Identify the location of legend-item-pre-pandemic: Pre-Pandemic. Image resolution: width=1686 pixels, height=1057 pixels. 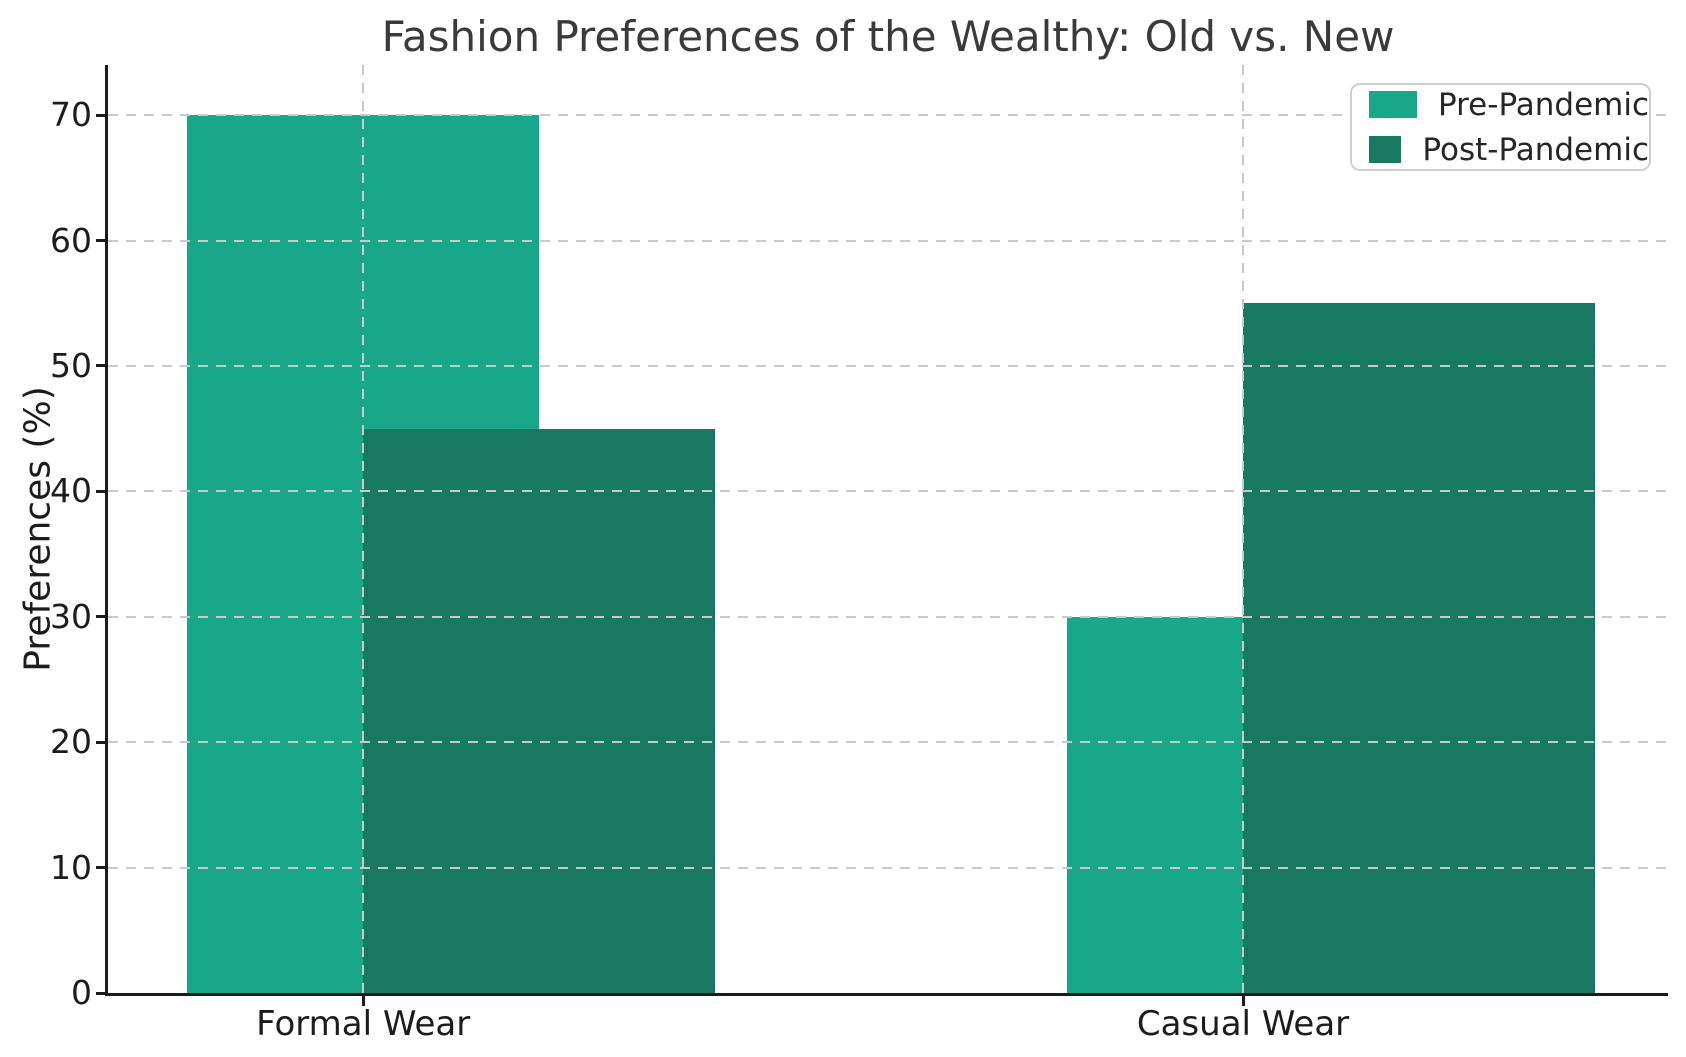
(1509, 105).